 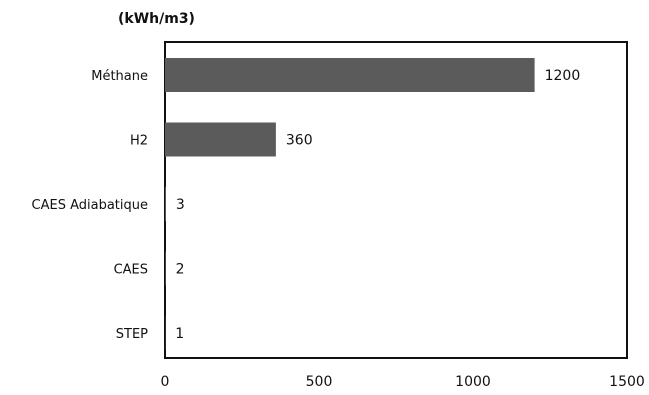 I want to click on category-labels-group: Méthane H2 CAES Adiabatique CAES STEP, so click(x=90, y=205).